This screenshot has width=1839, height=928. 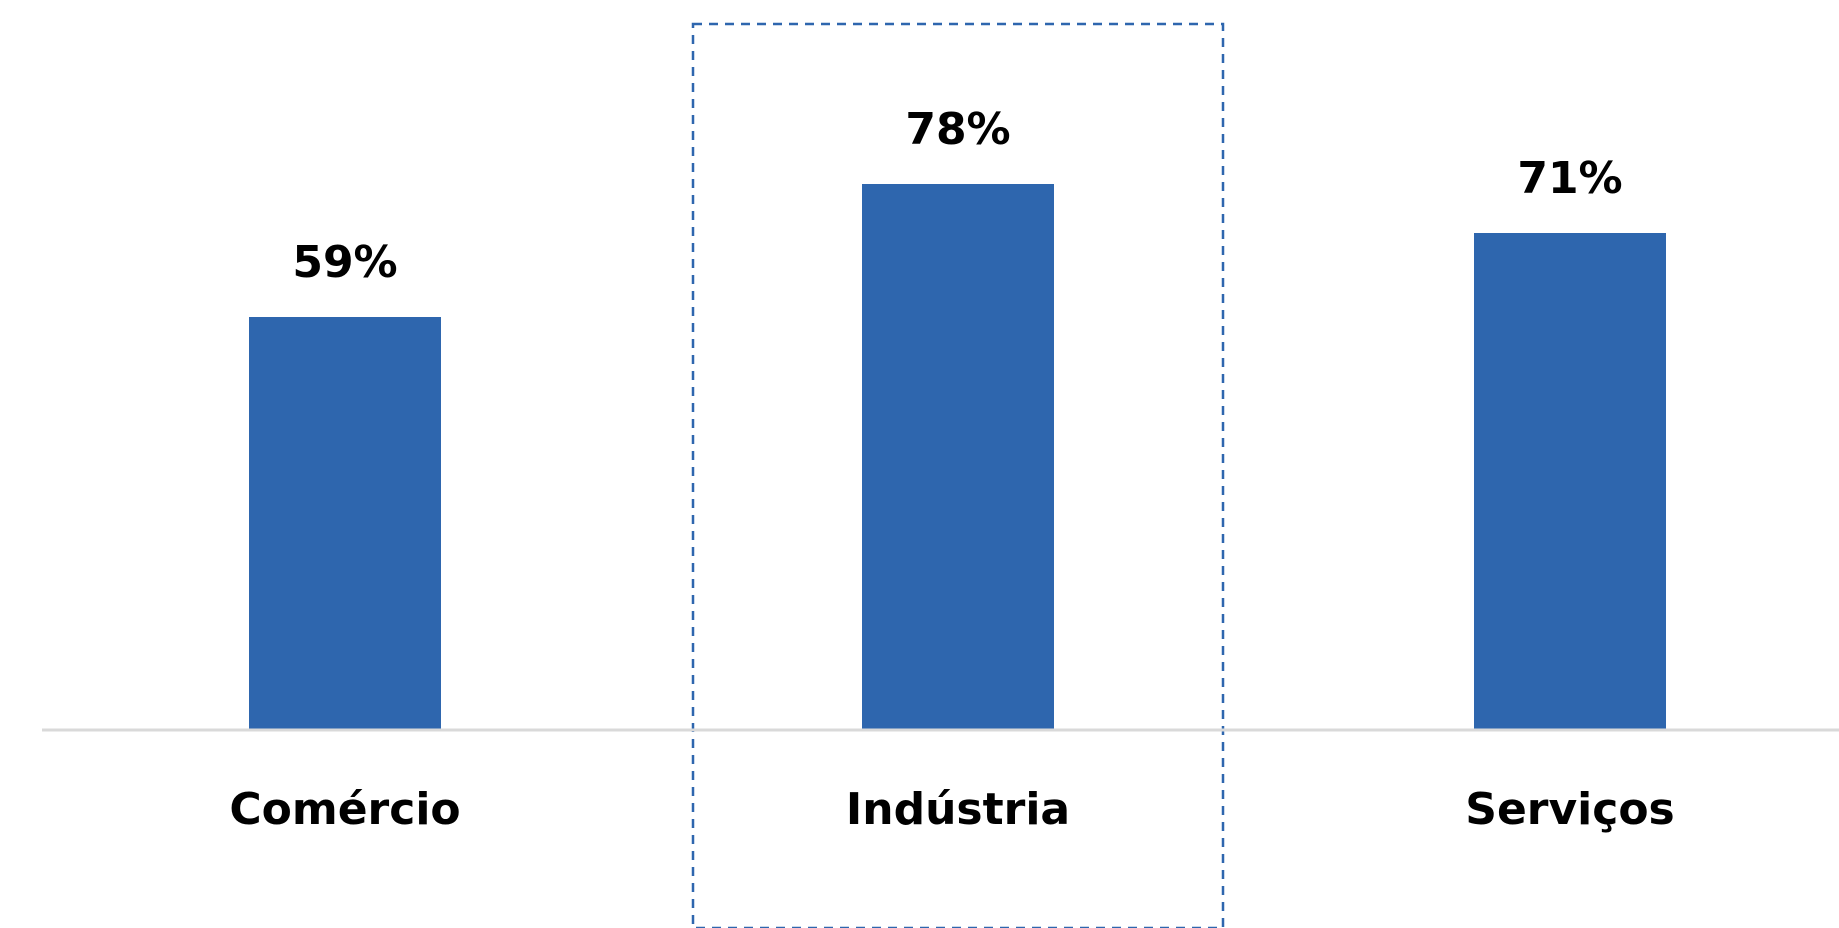 I want to click on category-label-2: Indústria, so click(x=958, y=809).